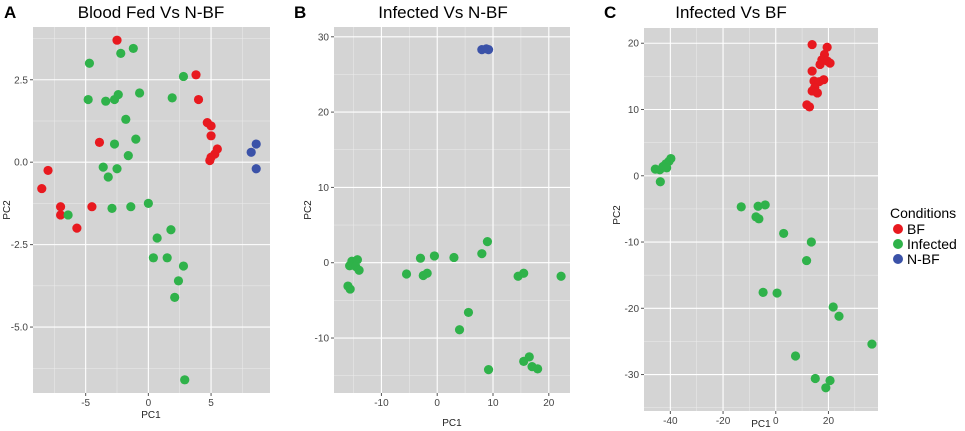  I want to click on x-tick-label: -10, so click(381, 403).